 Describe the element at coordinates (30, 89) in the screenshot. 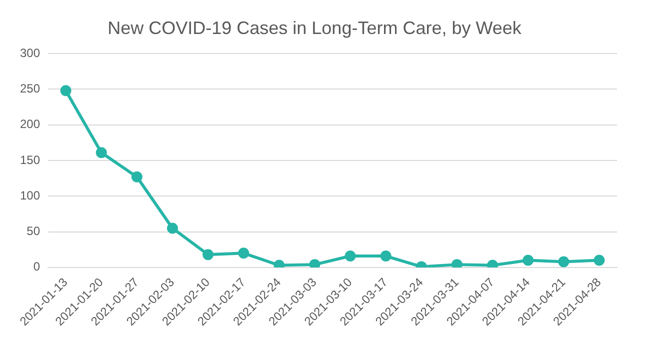

I see `y-tick-label: 250` at that location.